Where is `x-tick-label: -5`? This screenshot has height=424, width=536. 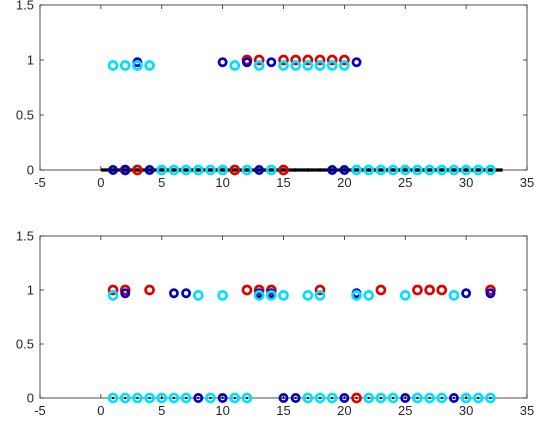 x-tick-label: -5 is located at coordinates (40, 410).